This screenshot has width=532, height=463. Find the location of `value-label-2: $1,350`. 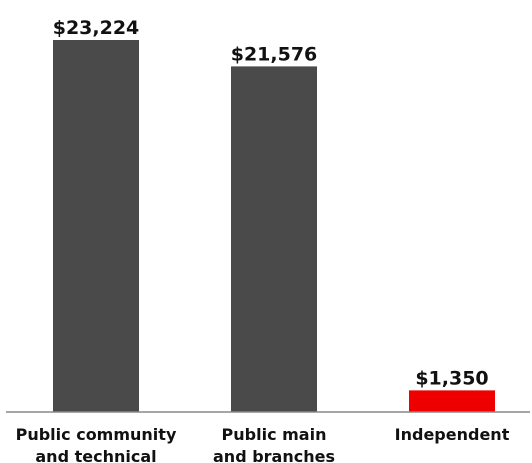

value-label-2: $1,350 is located at coordinates (451, 378).